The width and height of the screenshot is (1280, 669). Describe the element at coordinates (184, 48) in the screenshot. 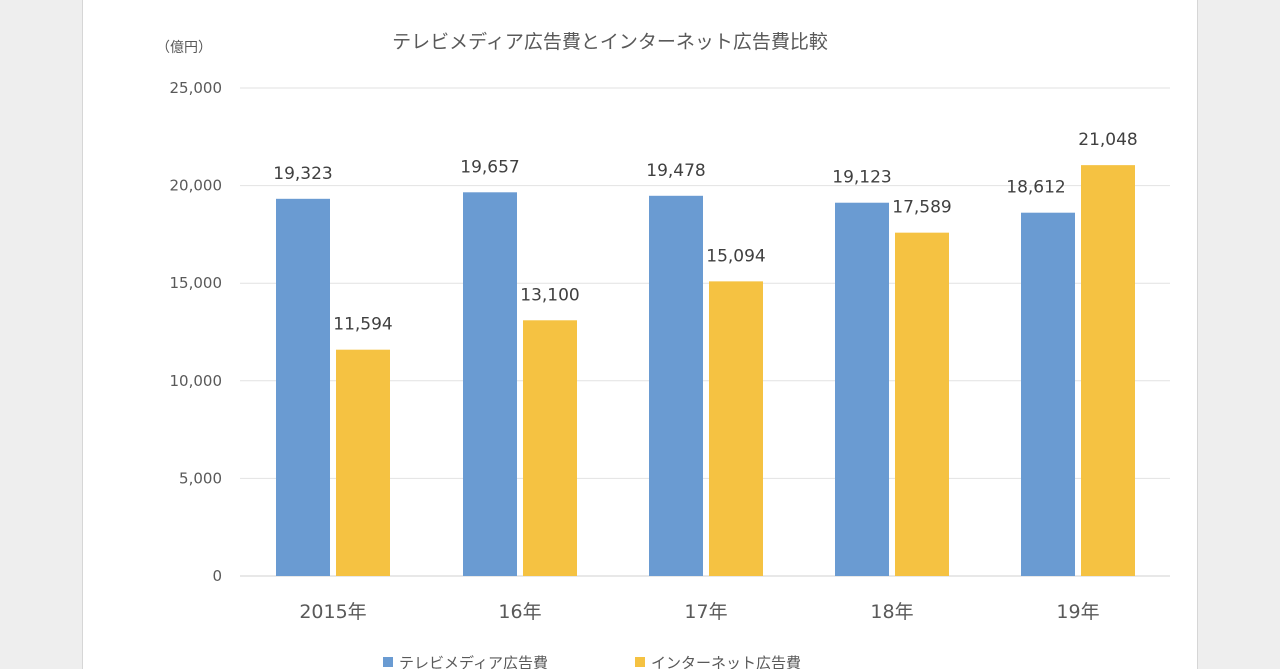

I see `y-unit-label: （億円）` at that location.